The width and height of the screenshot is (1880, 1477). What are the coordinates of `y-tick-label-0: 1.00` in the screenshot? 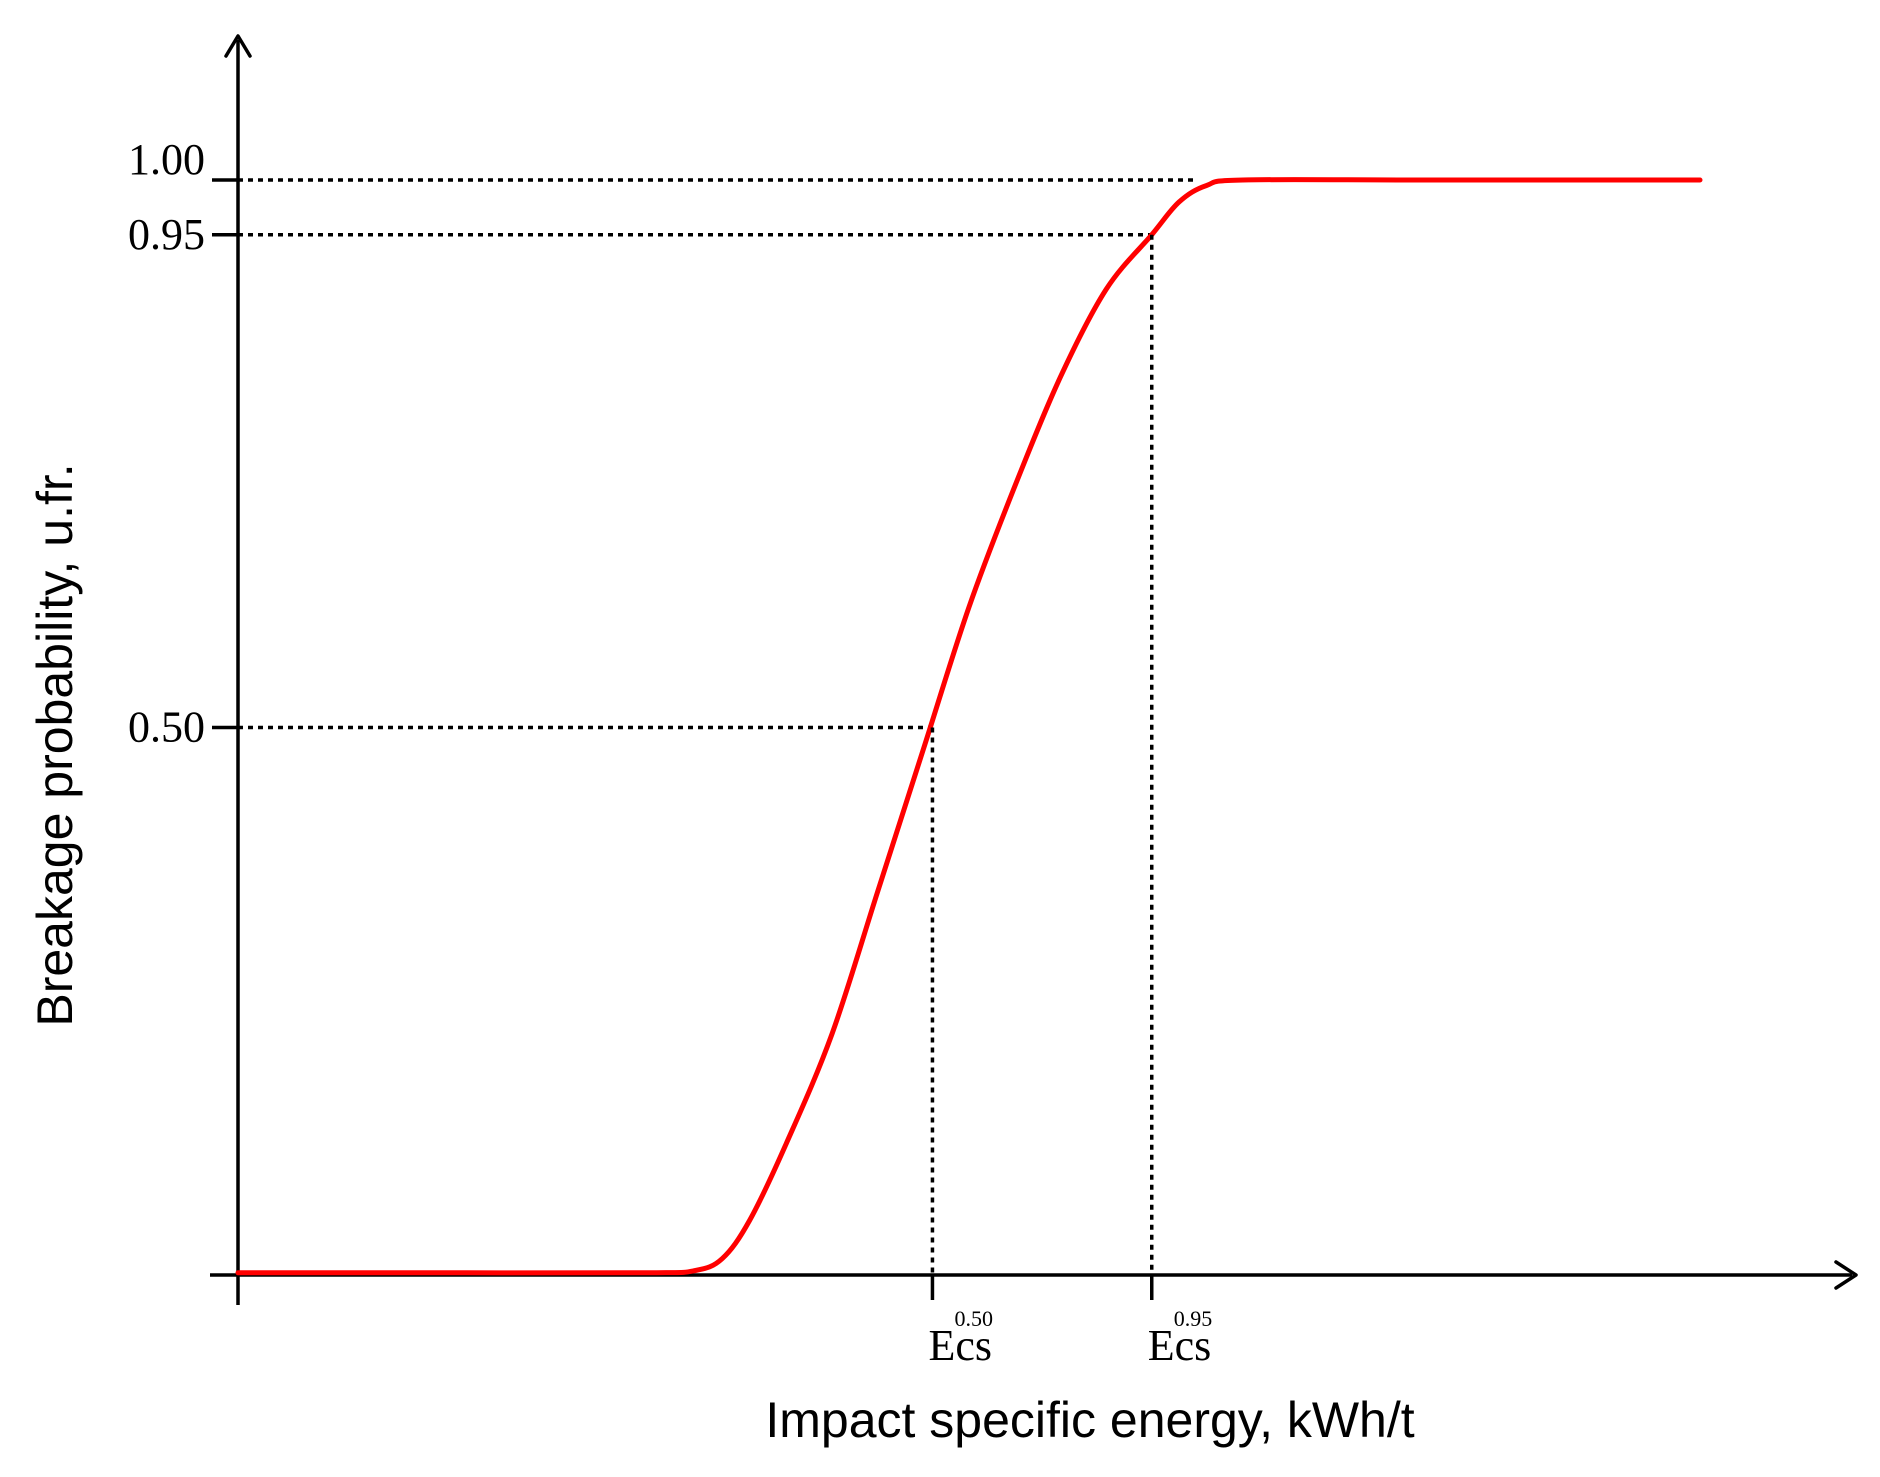 It's located at (166, 159).